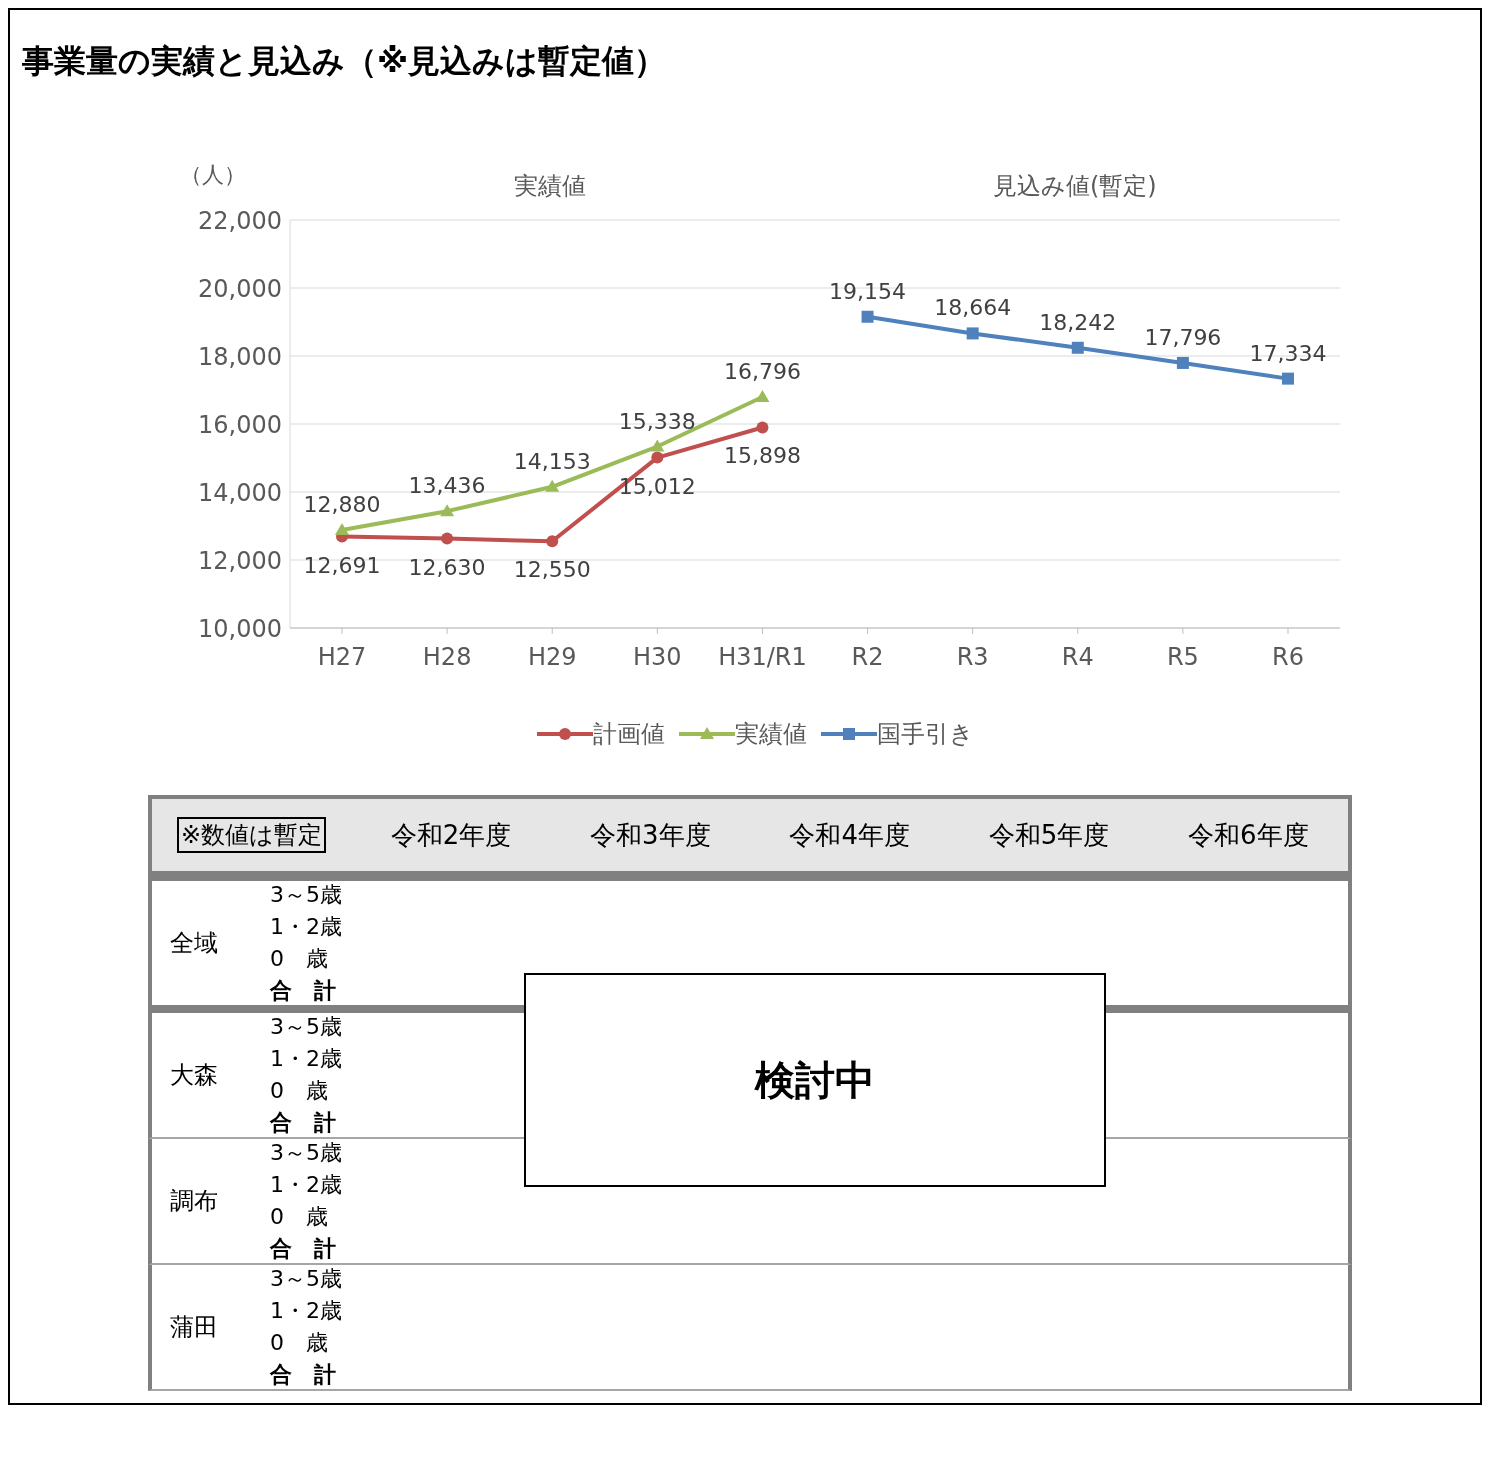  Describe the element at coordinates (1049, 835) in the screenshot. I see `category-label: 令和5年度` at that location.